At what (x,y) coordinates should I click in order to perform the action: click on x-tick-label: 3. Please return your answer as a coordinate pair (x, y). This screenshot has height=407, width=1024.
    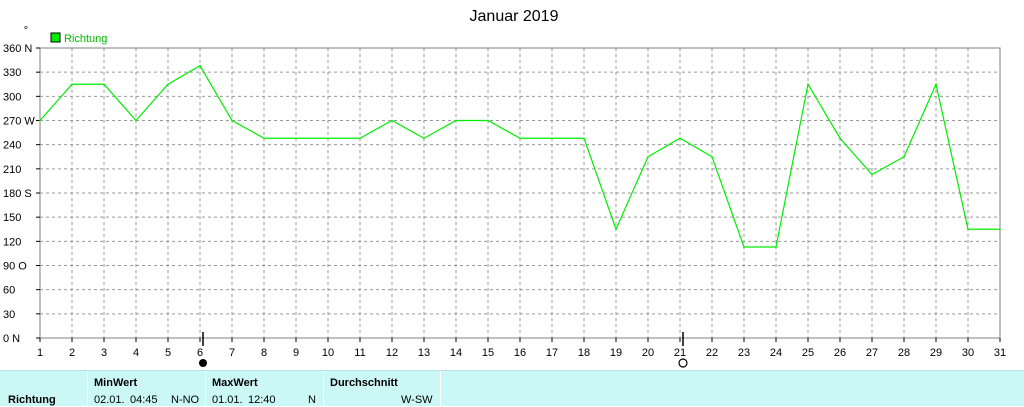
    Looking at the image, I should click on (104, 353).